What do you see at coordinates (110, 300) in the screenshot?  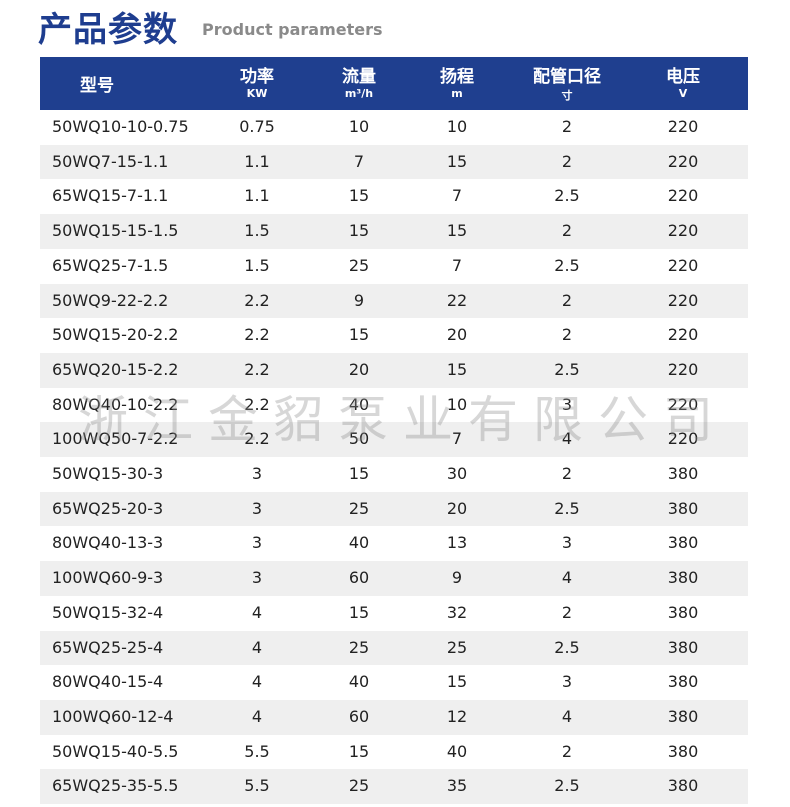 I see `model-cell: 50WQ9-22-2.2` at bounding box center [110, 300].